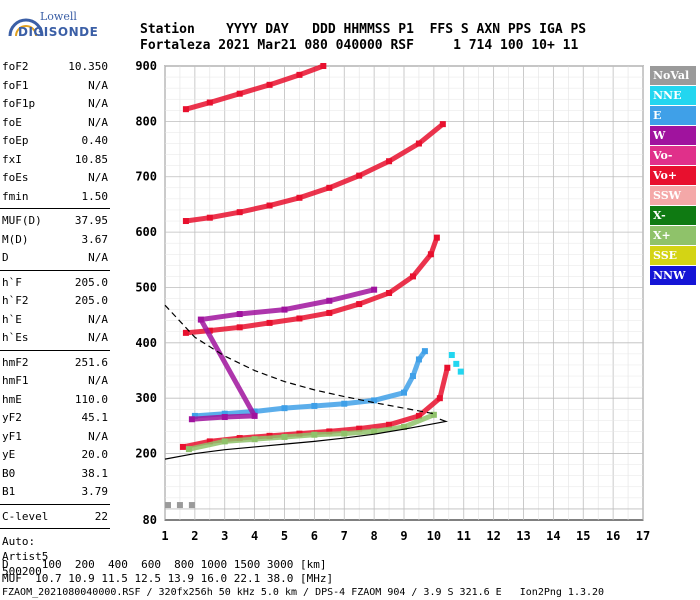 Image resolution: width=700 pixels, height=600 pixels. What do you see at coordinates (403, 536) in the screenshot?
I see `x-tick-label: 9` at bounding box center [403, 536].